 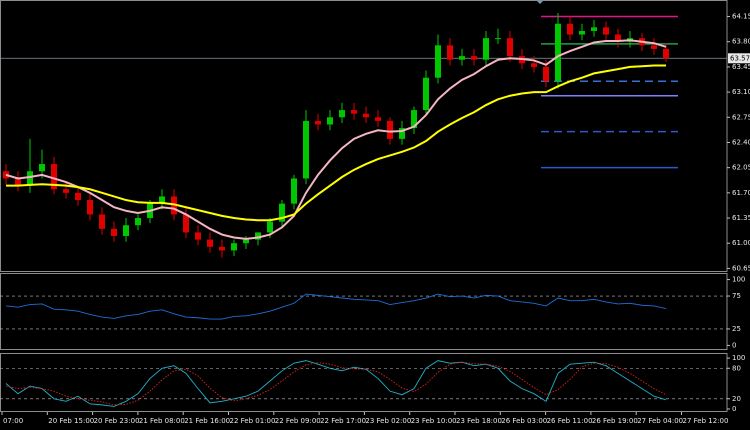 What do you see at coordinates (434, 421) in the screenshot?
I see `x-tick-label: 23 Feb 10:00` at bounding box center [434, 421].